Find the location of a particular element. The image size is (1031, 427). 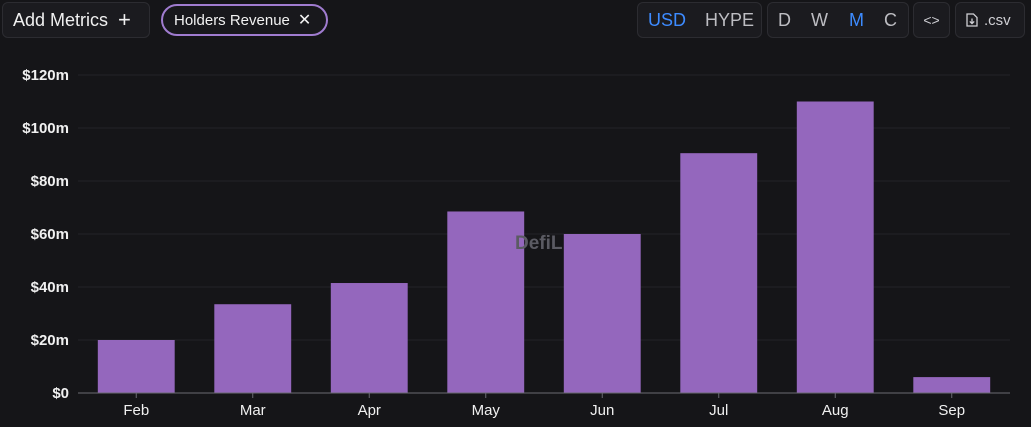

y-tick-label: $60m is located at coordinates (50, 234).